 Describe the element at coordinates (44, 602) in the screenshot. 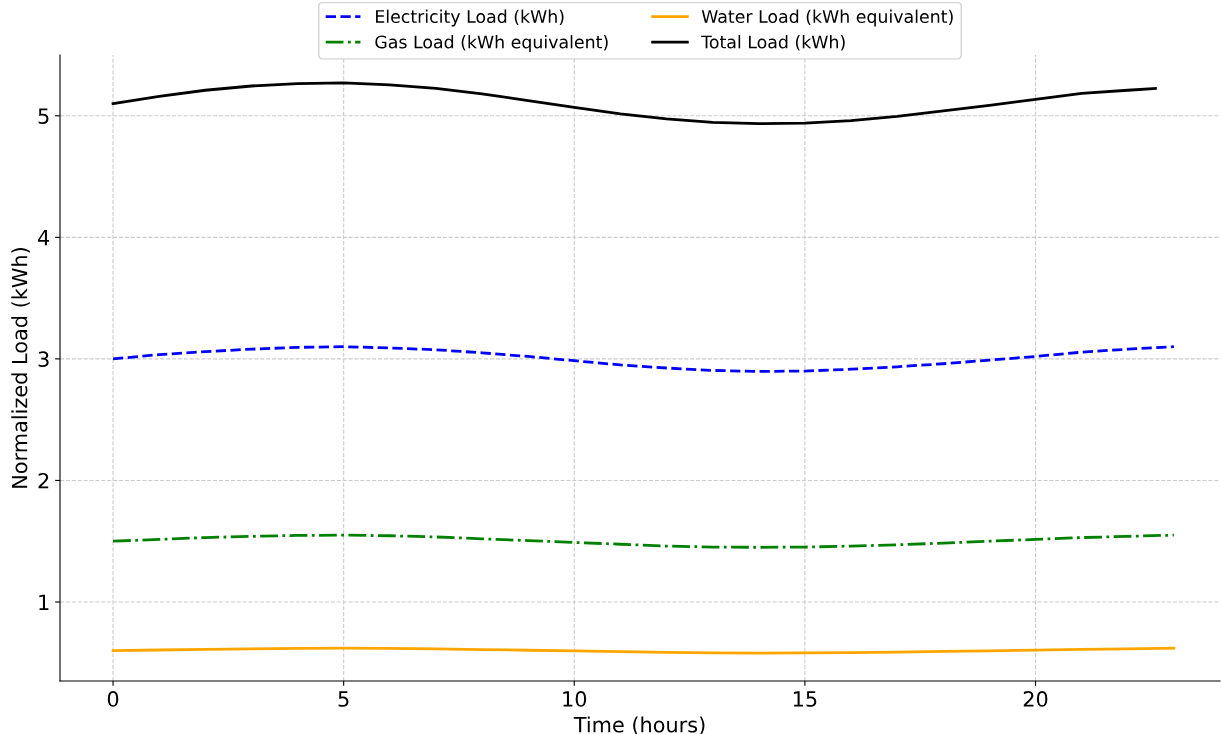

I see `y-tick-label: 1` at that location.